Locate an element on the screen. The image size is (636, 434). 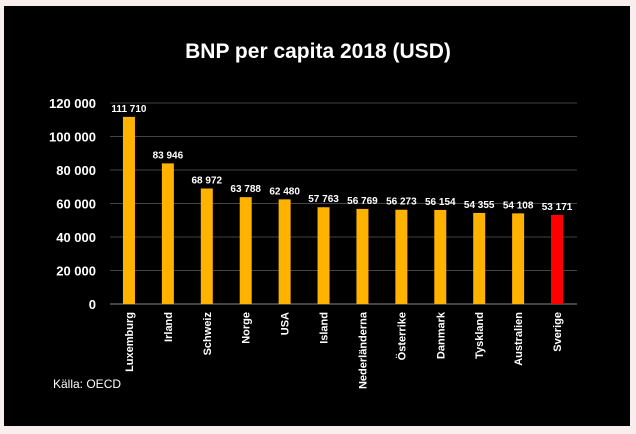
x-tick-label: Norge is located at coordinates (247, 328).